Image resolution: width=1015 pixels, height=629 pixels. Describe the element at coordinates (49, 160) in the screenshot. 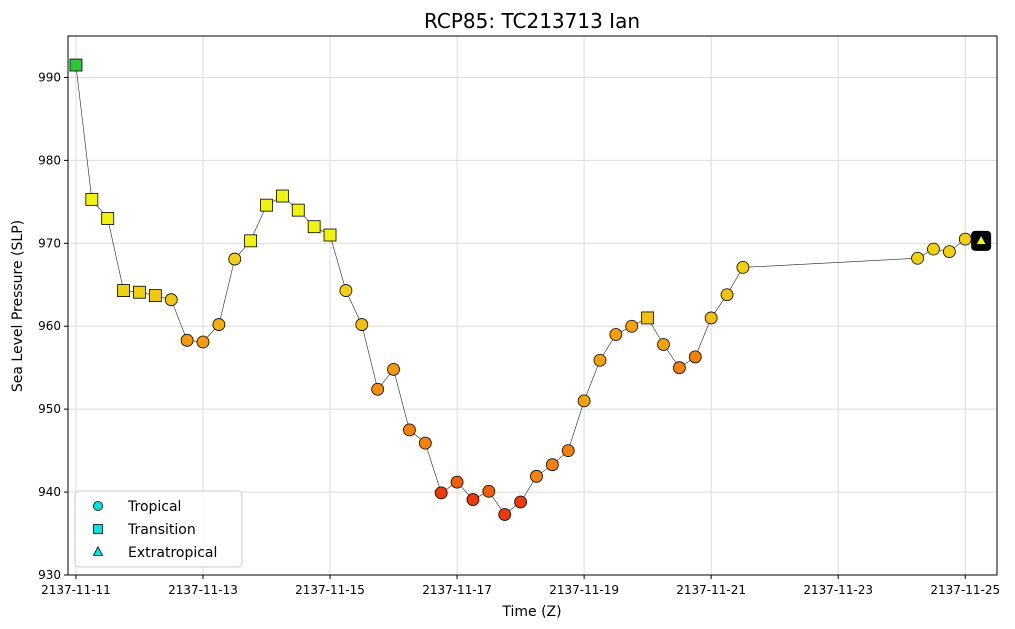

I see `y-tick-label: 980` at that location.